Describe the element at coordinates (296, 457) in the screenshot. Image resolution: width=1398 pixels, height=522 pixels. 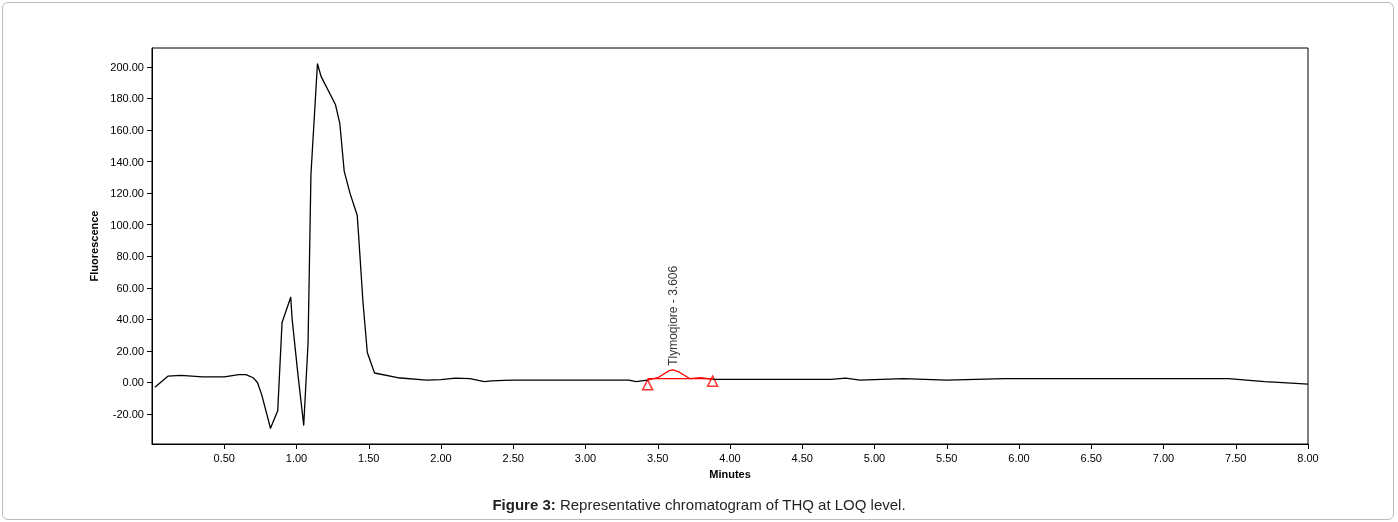
I see `x-tick-label: 1.00` at that location.